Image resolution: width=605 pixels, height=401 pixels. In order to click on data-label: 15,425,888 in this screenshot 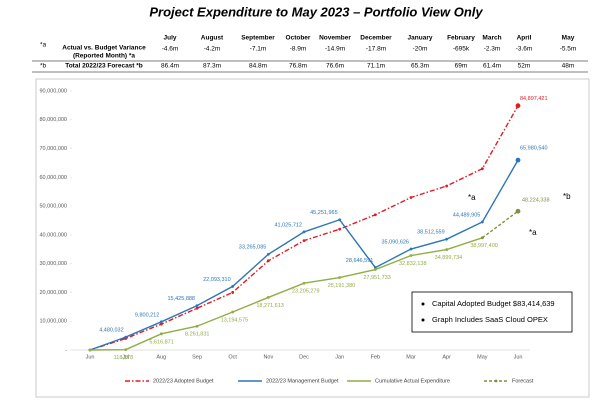, I will do `click(181, 299)`.